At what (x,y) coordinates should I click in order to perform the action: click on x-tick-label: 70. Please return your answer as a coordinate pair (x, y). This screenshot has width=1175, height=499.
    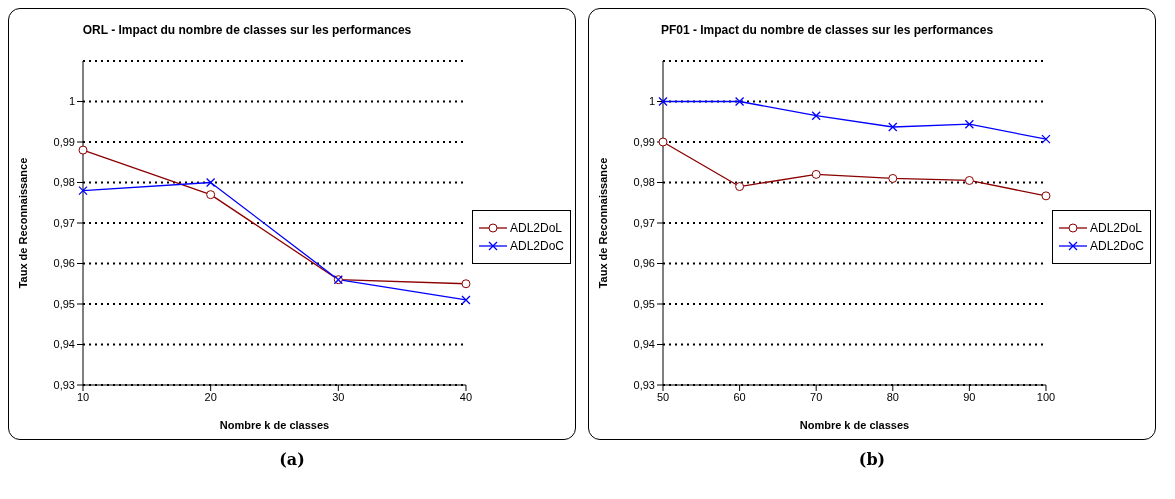
    Looking at the image, I should click on (816, 396).